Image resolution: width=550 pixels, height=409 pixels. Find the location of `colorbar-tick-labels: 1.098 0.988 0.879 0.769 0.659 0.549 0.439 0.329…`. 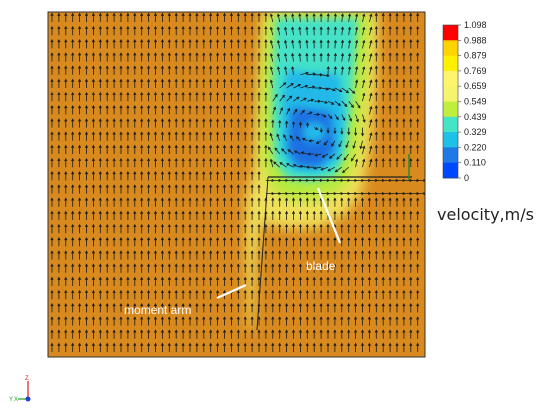

colorbar-tick-labels: 1.098 0.988 0.879 0.769 0.659 0.549 0.439 0.329… is located at coordinates (472, 101).